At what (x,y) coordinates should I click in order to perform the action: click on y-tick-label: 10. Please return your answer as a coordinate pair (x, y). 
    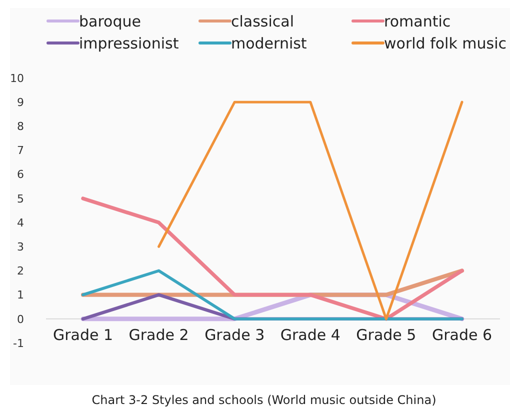
    Looking at the image, I should click on (17, 78).